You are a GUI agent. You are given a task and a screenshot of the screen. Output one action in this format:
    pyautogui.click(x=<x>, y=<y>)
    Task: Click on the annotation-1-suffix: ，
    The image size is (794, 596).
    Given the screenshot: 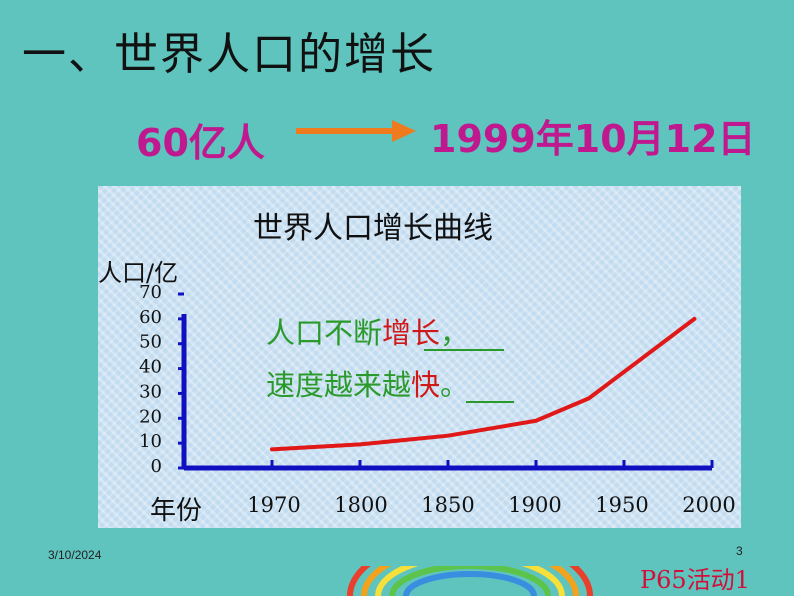 What is the action you would take?
    pyautogui.click(x=454, y=333)
    